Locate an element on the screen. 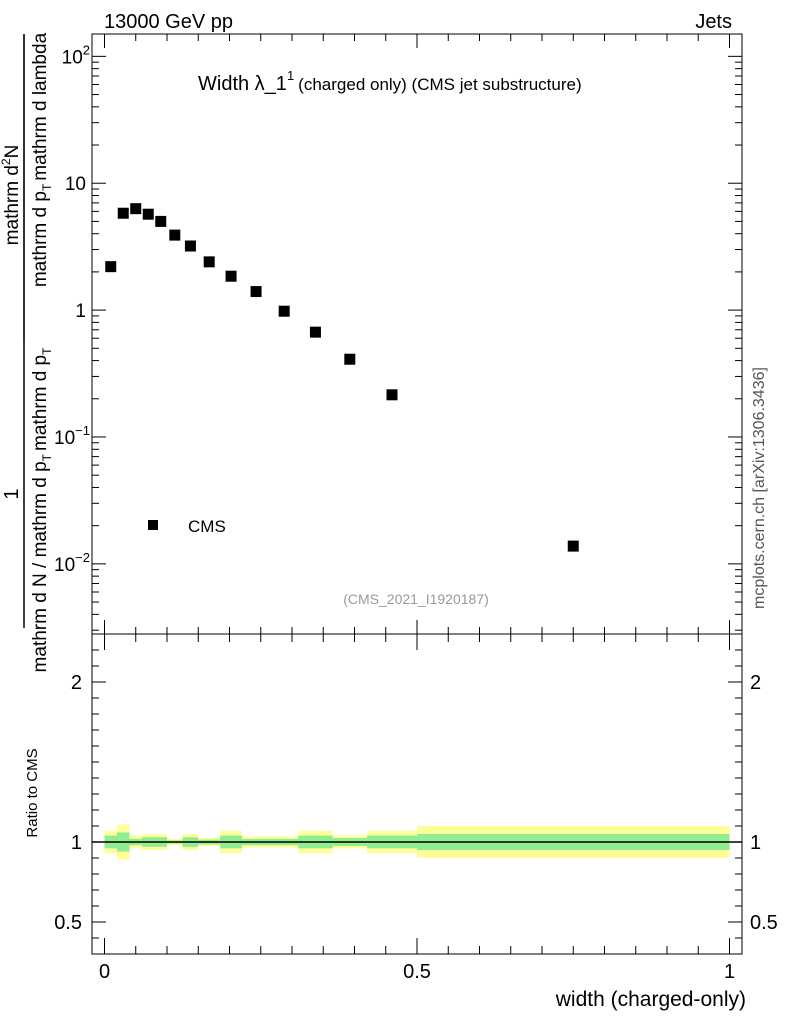 This screenshot has width=786, height=1024. x-tick-label: 0 is located at coordinates (104, 972).